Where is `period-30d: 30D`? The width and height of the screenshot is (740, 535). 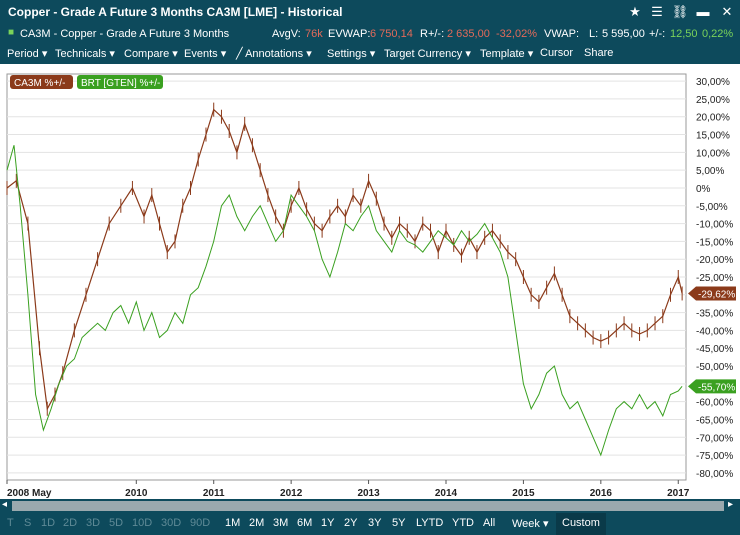
period-30d: 30D is located at coordinates (171, 523).